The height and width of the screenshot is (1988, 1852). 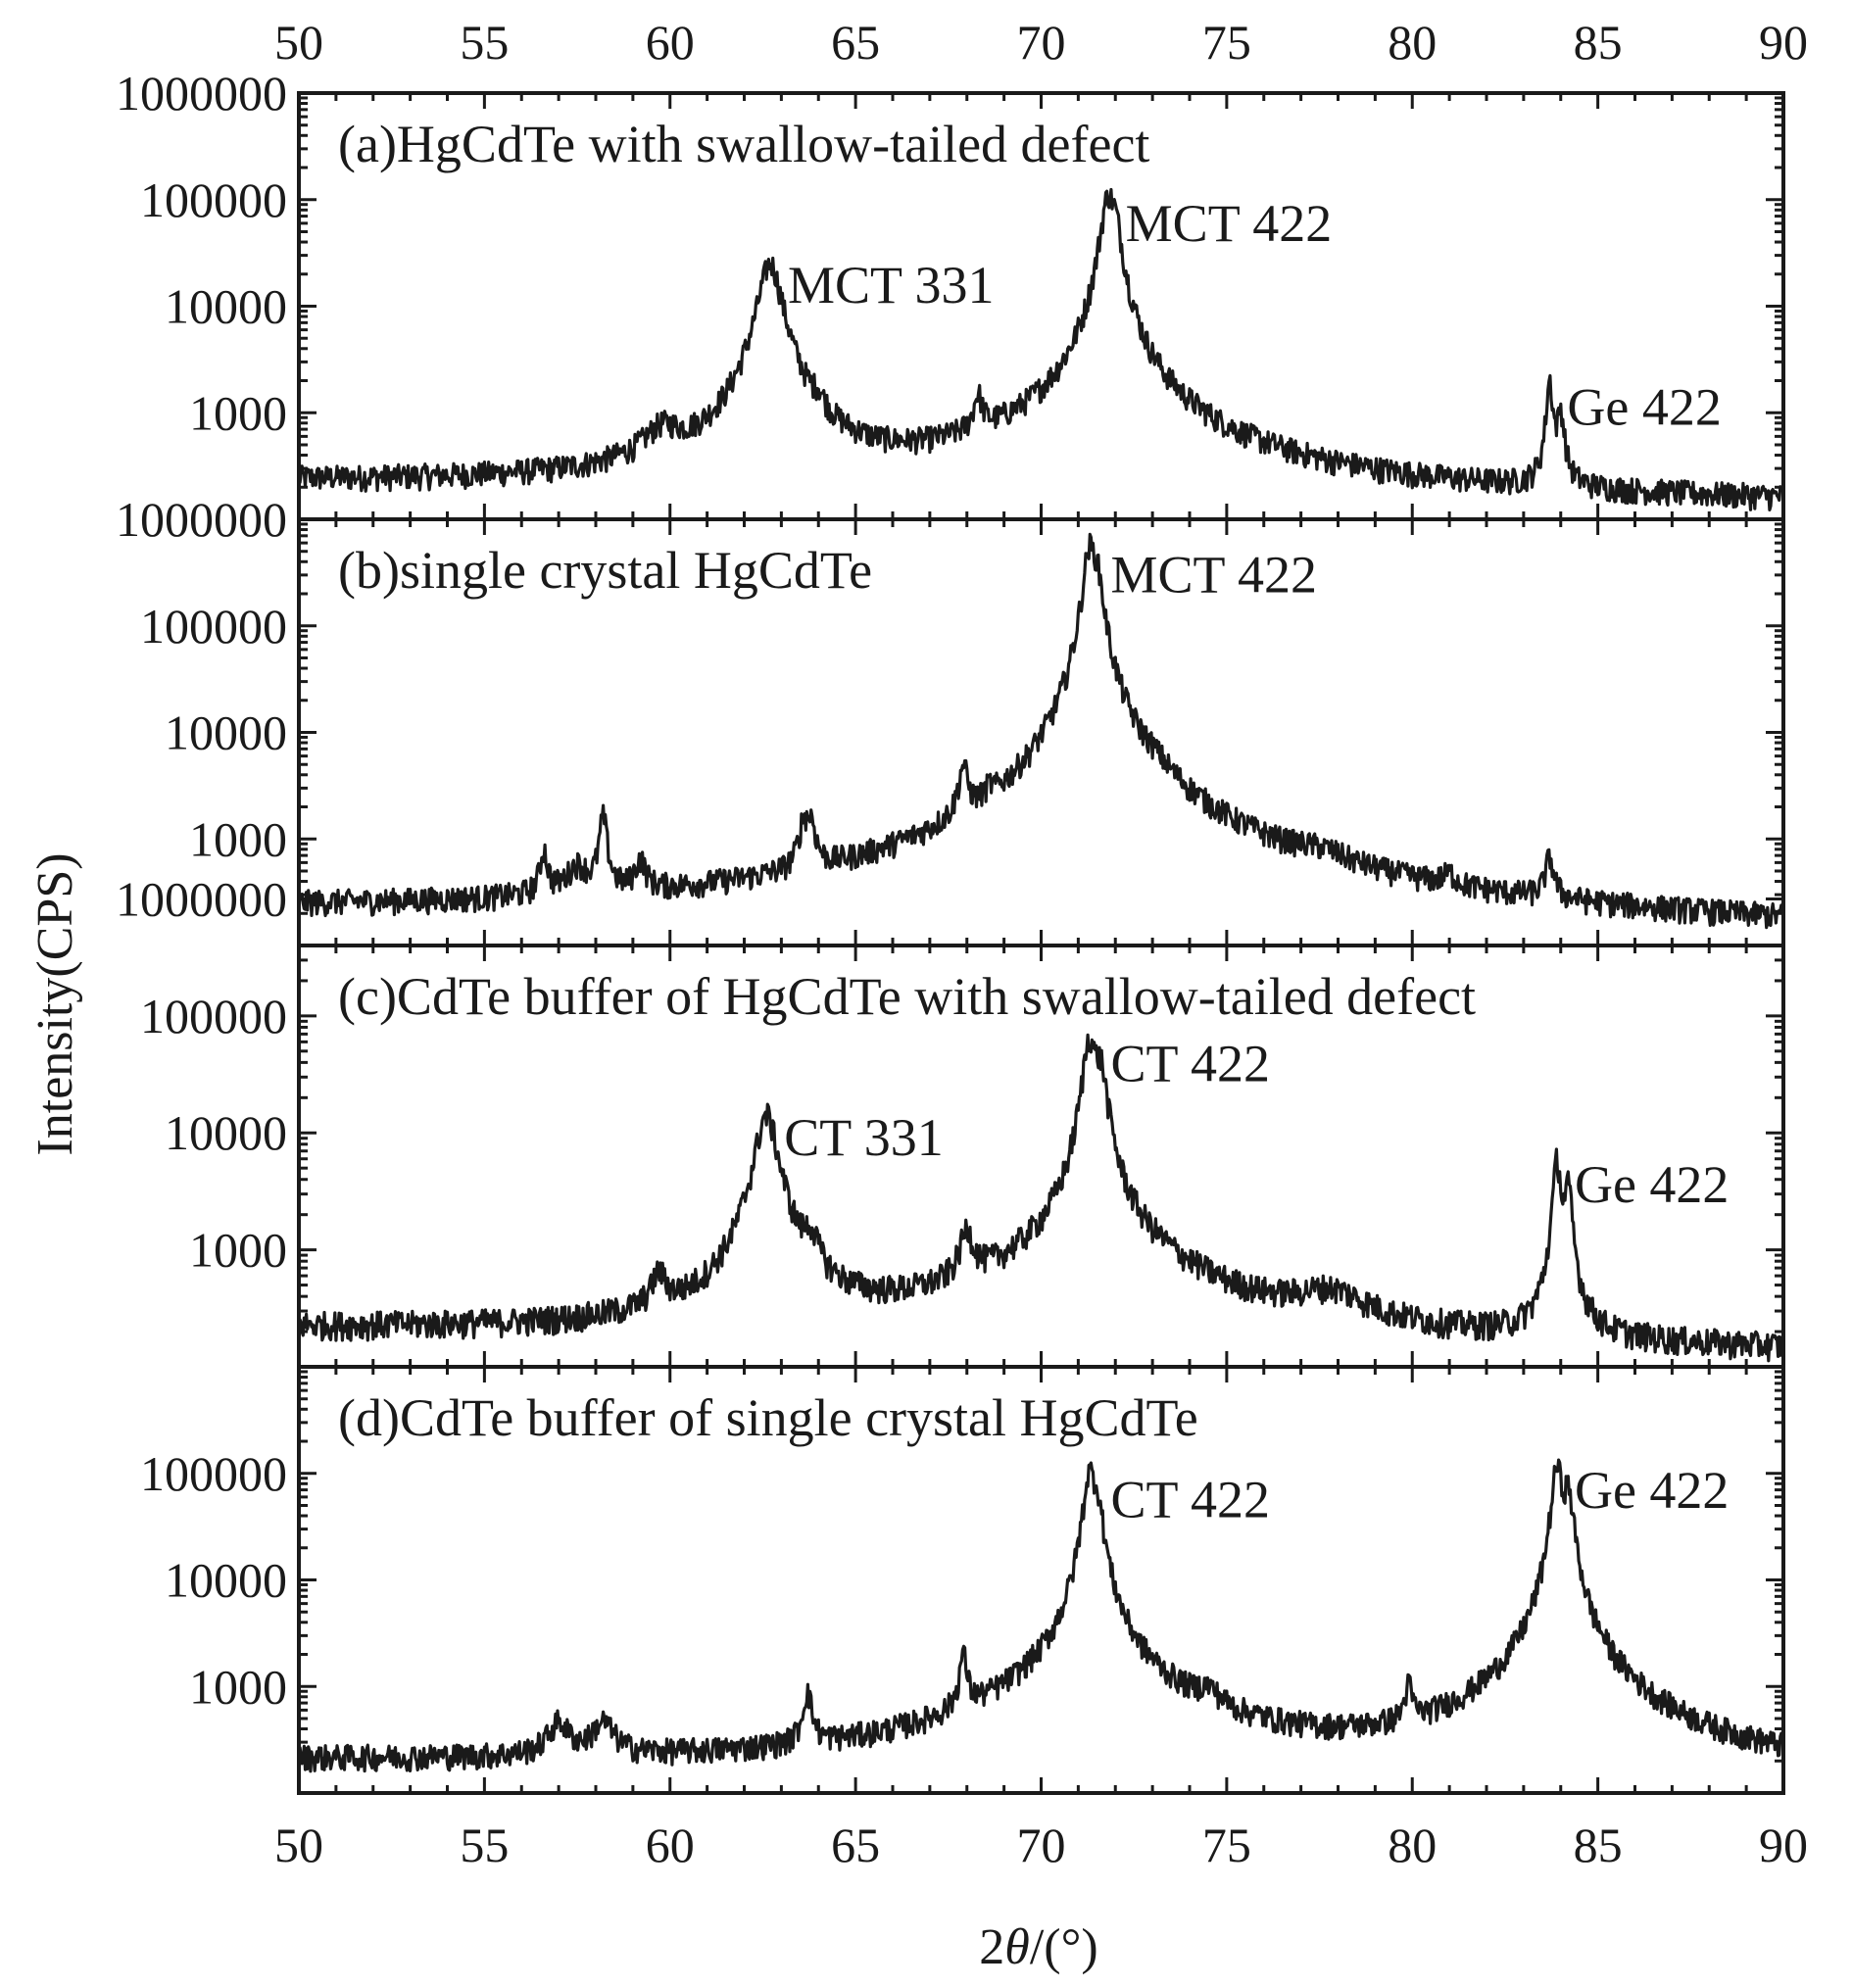 I want to click on x-tick-label: 50, so click(x=298, y=1845).